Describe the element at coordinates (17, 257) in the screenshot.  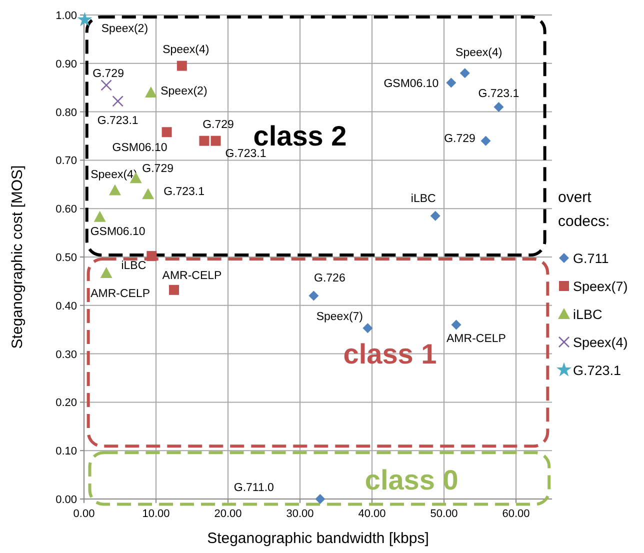
I see `y-axis-title: Steganographic cost [MOS]` at that location.